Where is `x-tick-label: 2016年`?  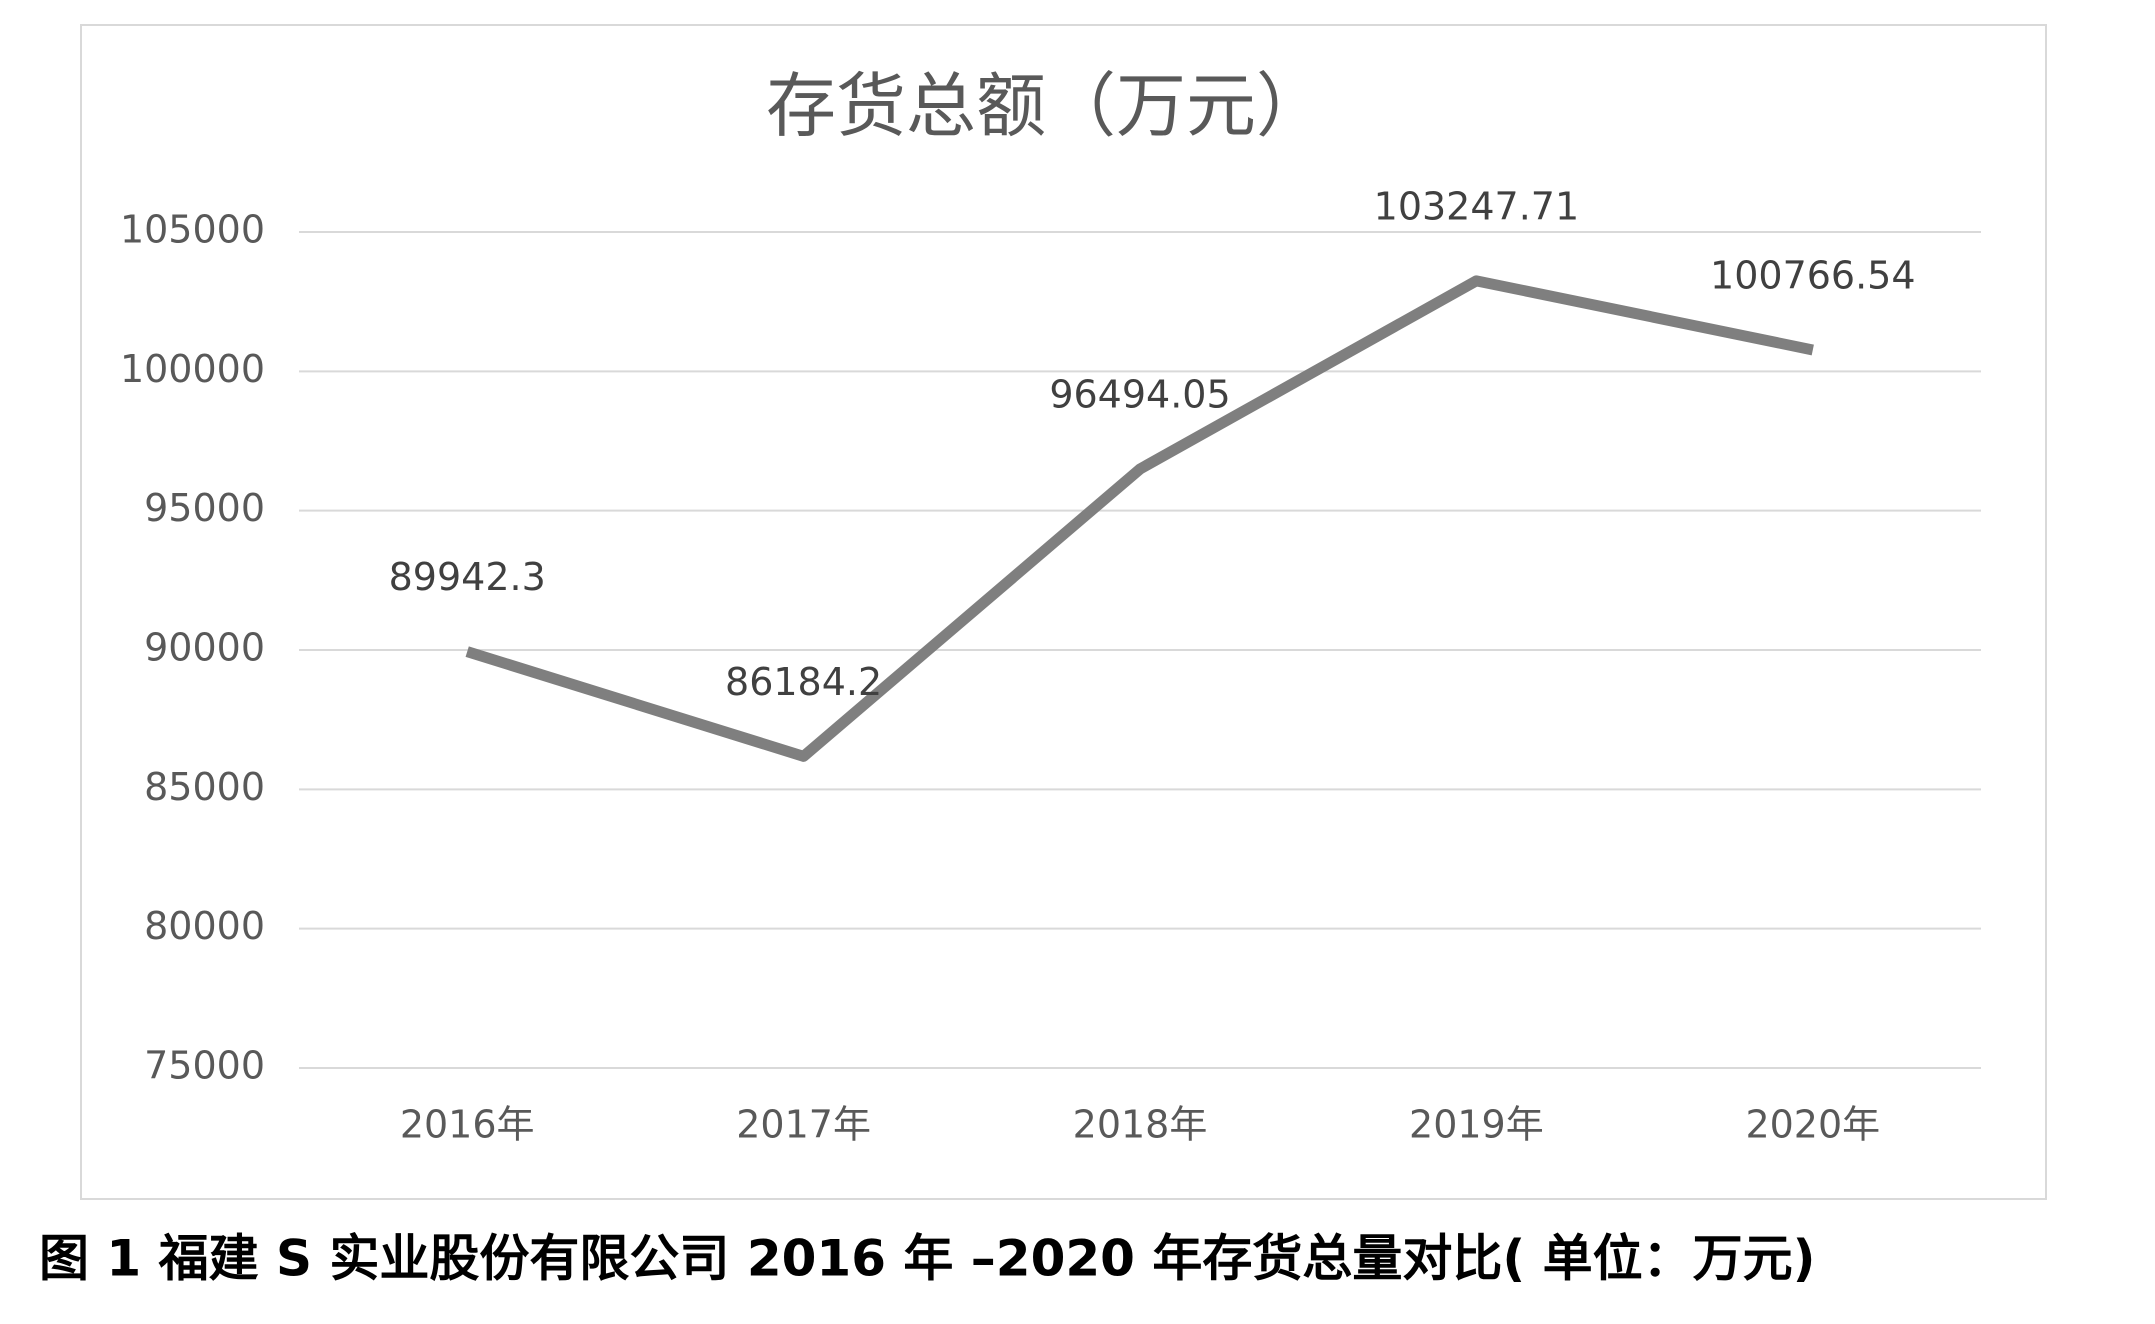
x-tick-label: 2016年 is located at coordinates (467, 1125).